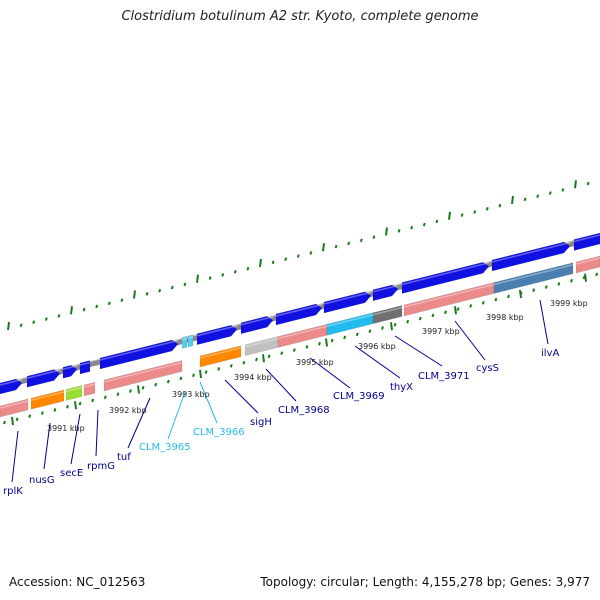  What do you see at coordinates (66, 428) in the screenshot?
I see `kbp-label: 3991 kbp` at bounding box center [66, 428].